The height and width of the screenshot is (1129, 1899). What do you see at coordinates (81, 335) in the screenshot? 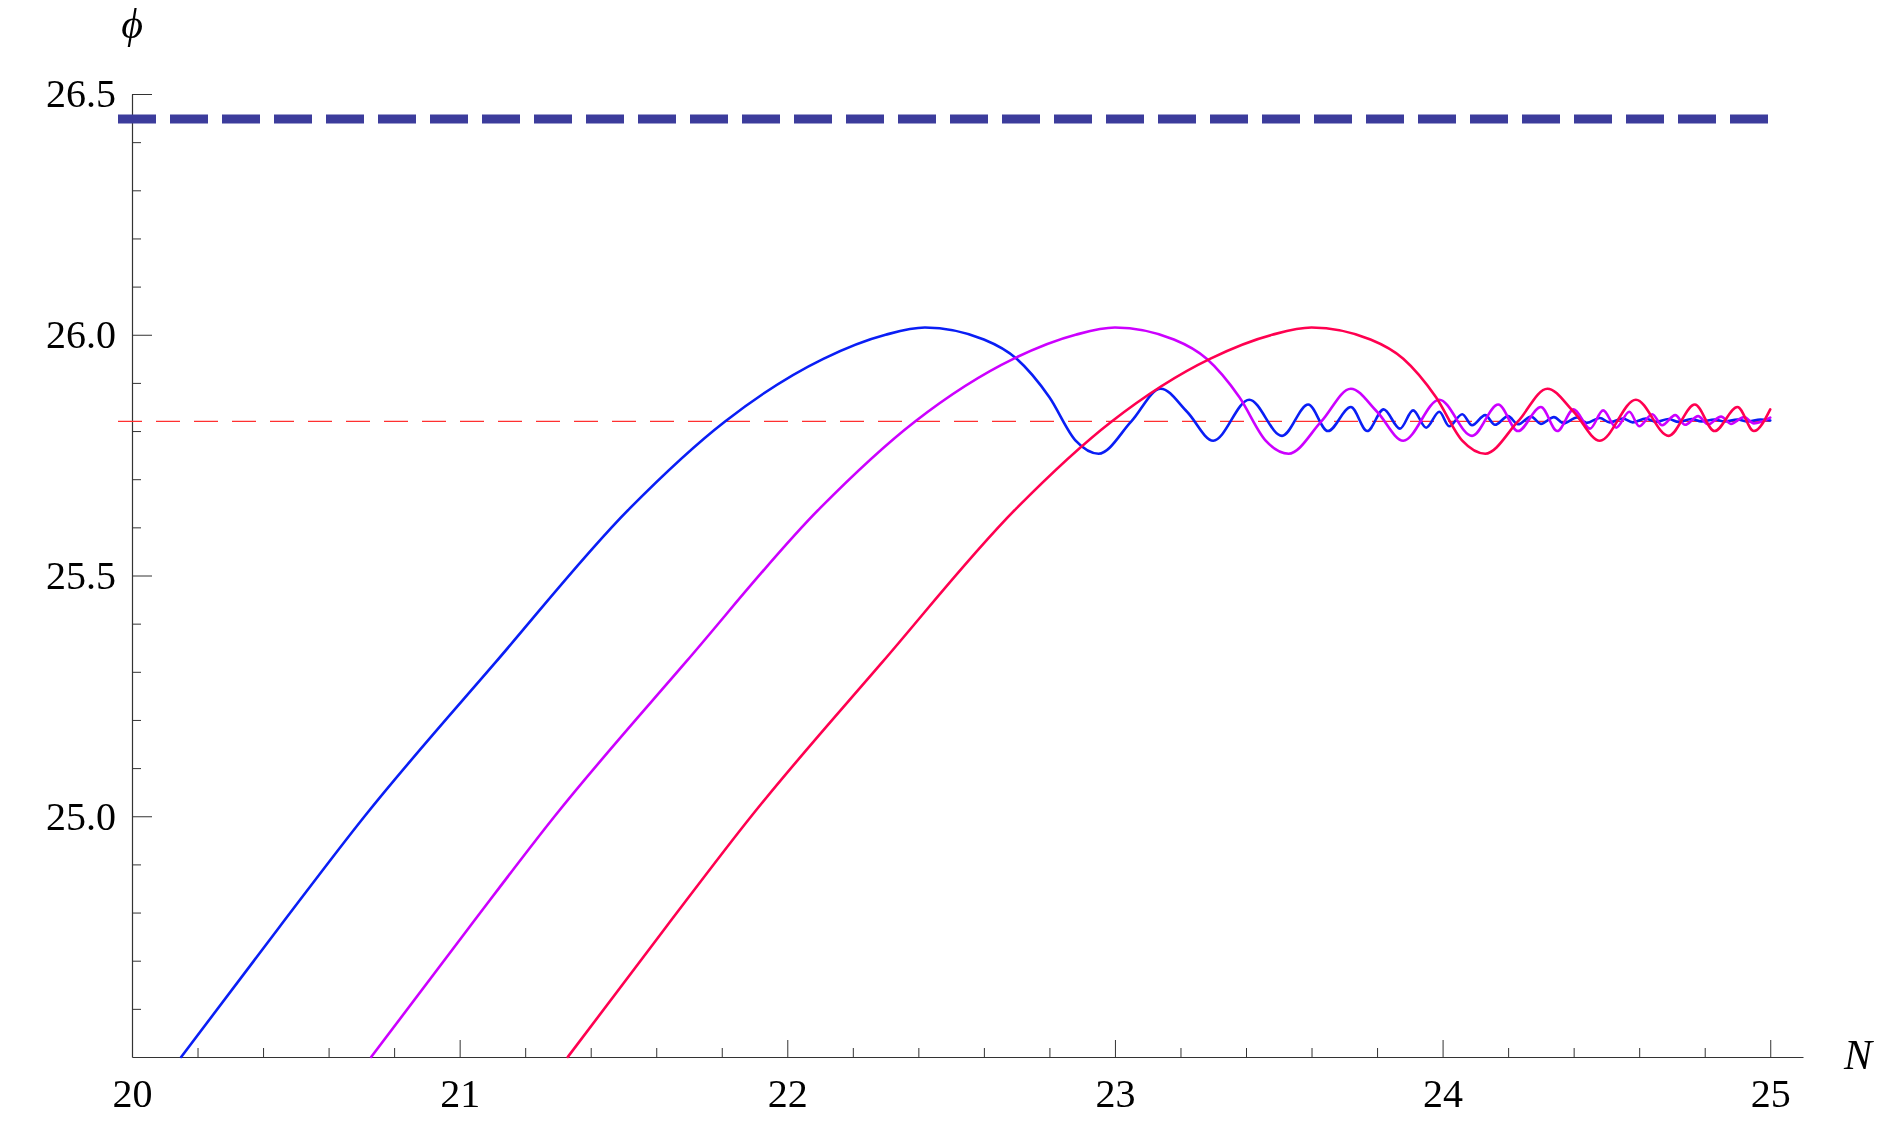
I see `y-tick-label: 26.0` at bounding box center [81, 335].